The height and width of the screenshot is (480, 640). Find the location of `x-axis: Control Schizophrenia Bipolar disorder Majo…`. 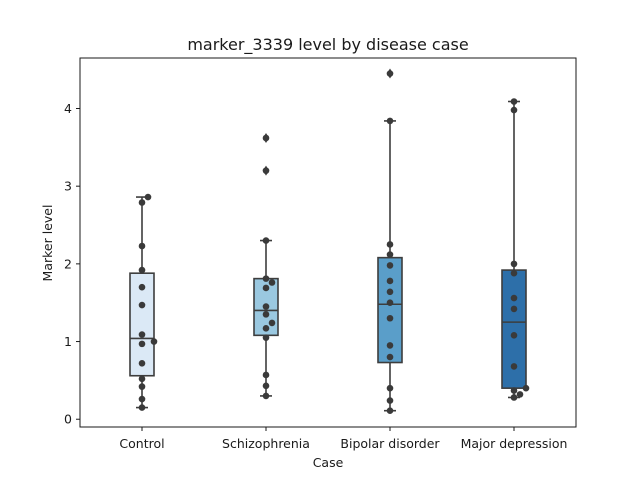

x-axis: Control Schizophrenia Bipolar disorder Majo… is located at coordinates (343, 439).